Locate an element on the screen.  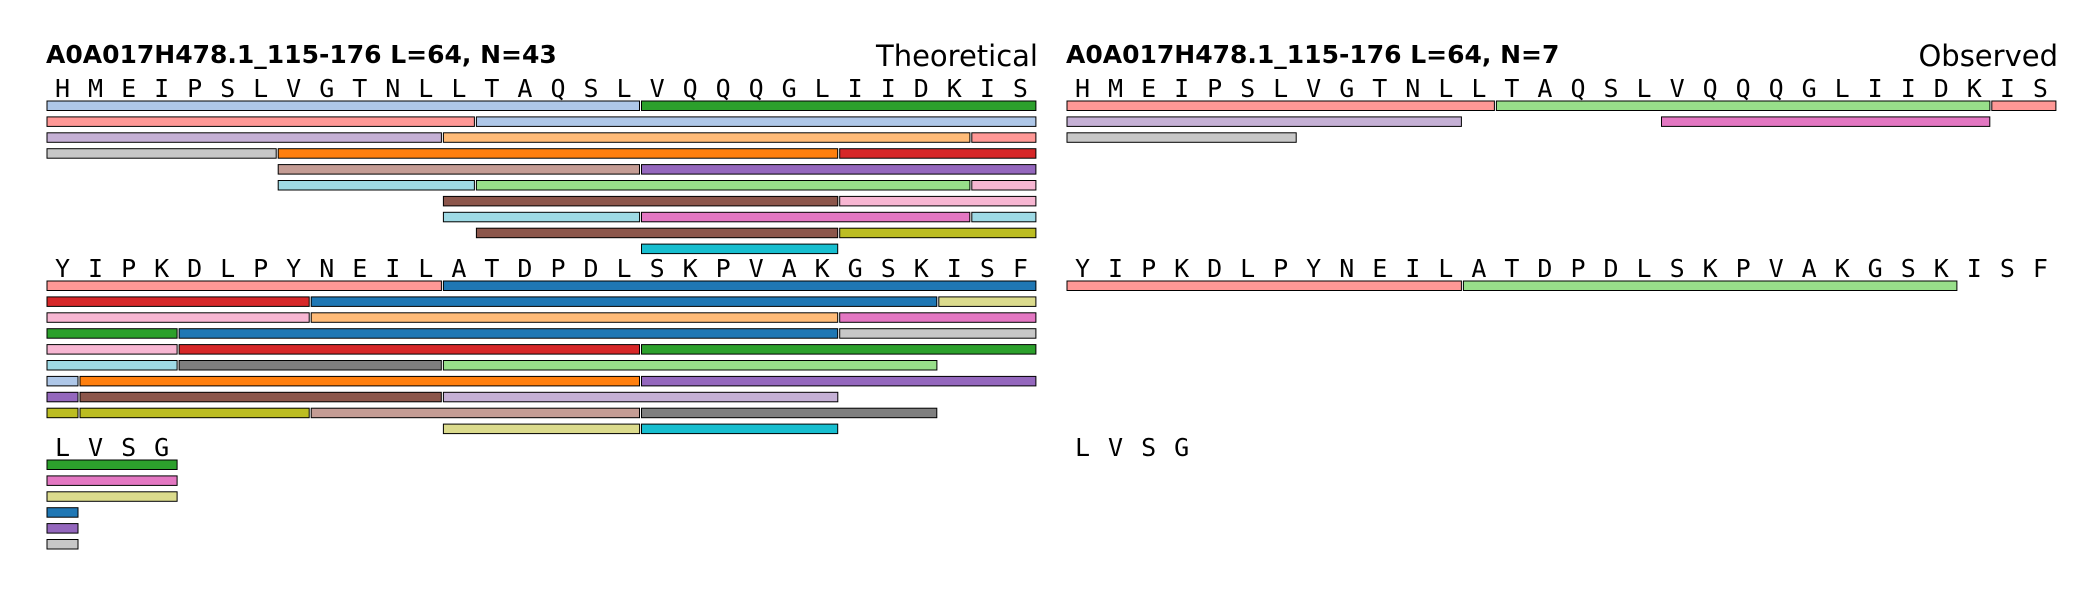
residue-17: S is located at coordinates (1610, 88).